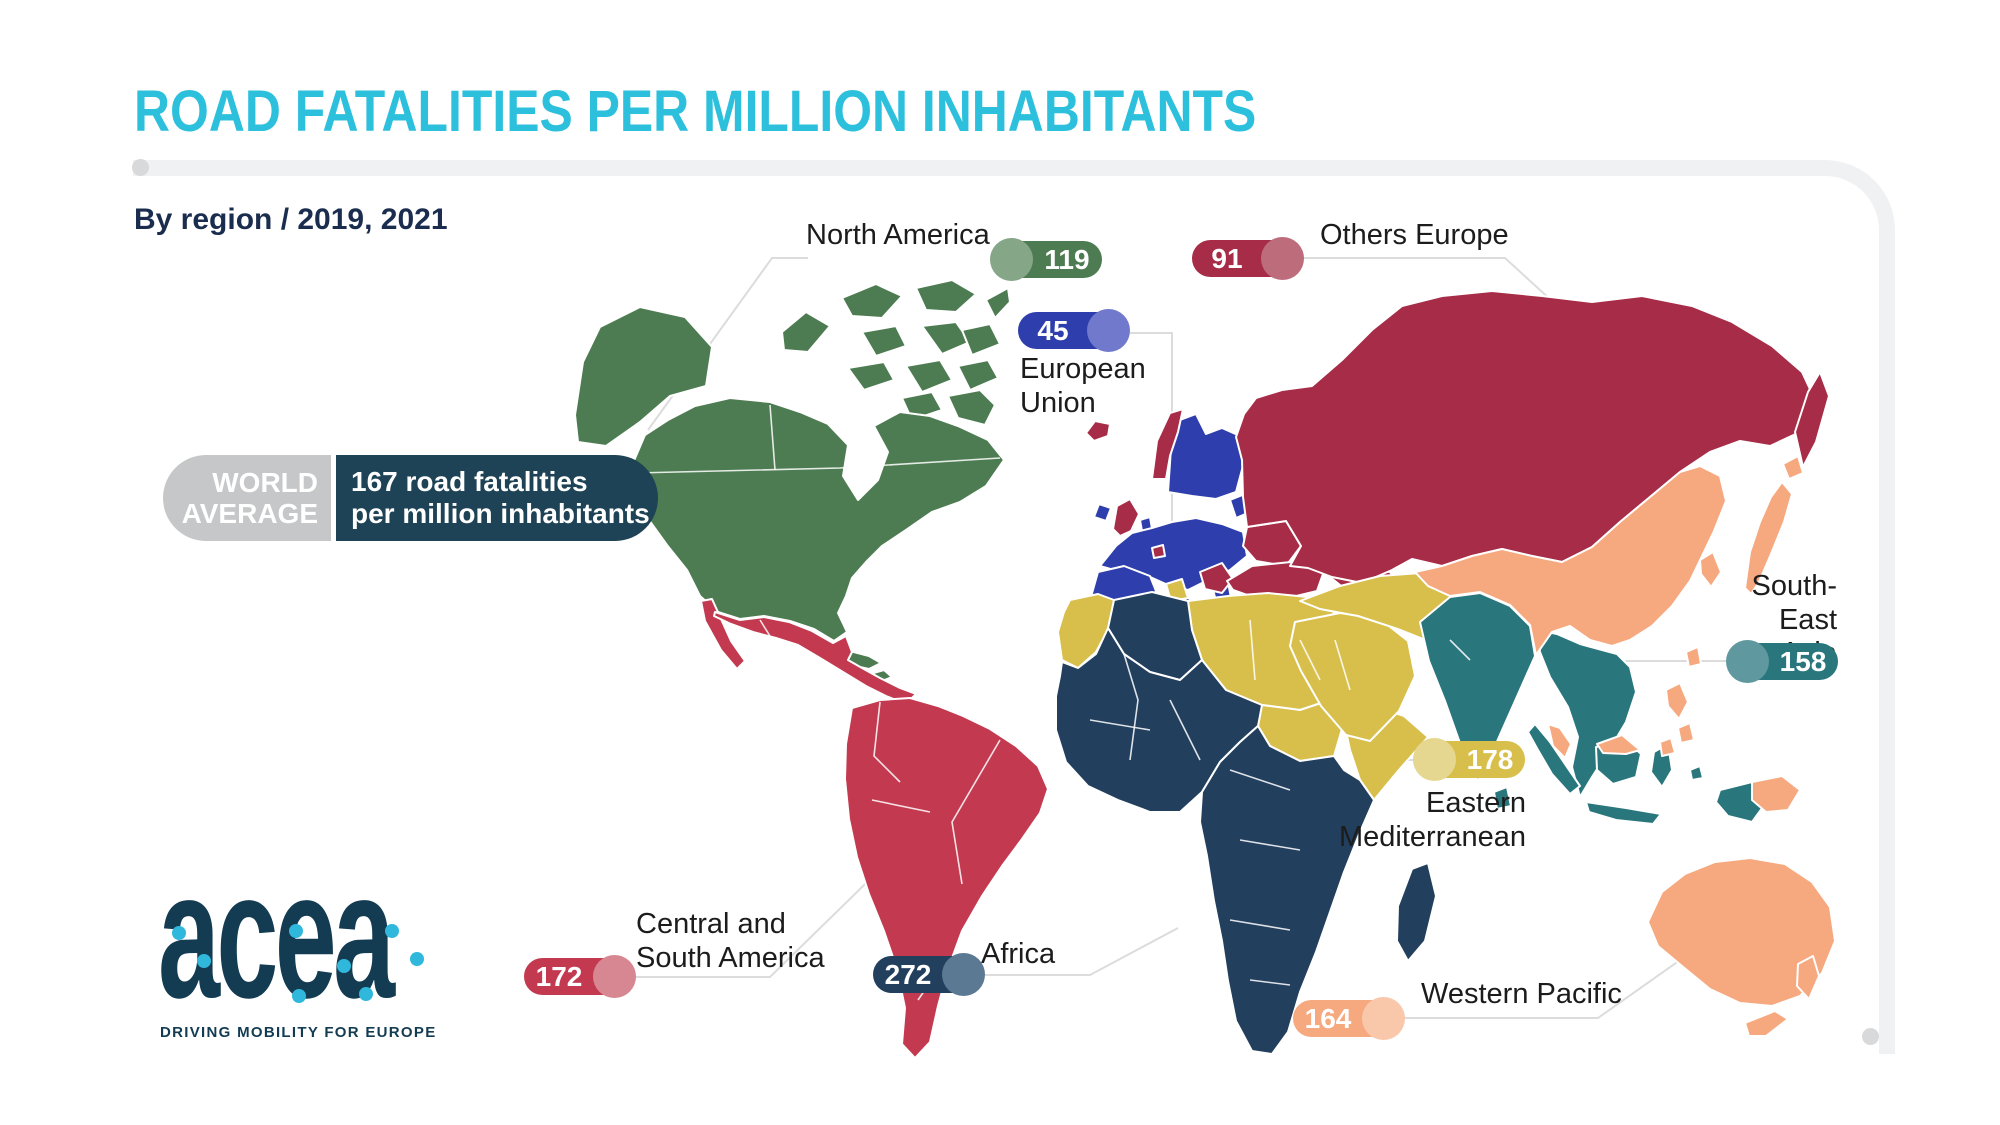 Image resolution: width=2000 pixels, height=1125 pixels. What do you see at coordinates (874, 828) in the screenshot?
I see `map-region-central-south-america` at bounding box center [874, 828].